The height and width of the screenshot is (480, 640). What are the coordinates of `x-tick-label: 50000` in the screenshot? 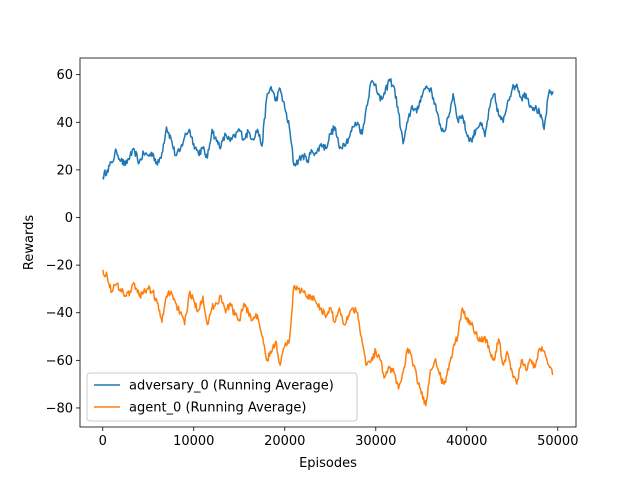 It's located at (557, 441).